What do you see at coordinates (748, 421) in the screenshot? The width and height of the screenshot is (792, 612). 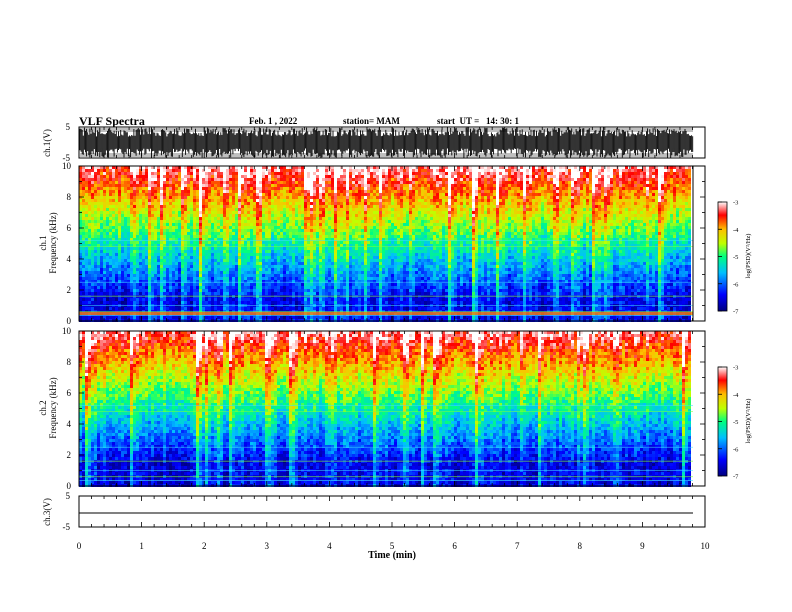 I see `ch2-colorbar-label: log(PSD)(V²/Hz)` at bounding box center [748, 421].